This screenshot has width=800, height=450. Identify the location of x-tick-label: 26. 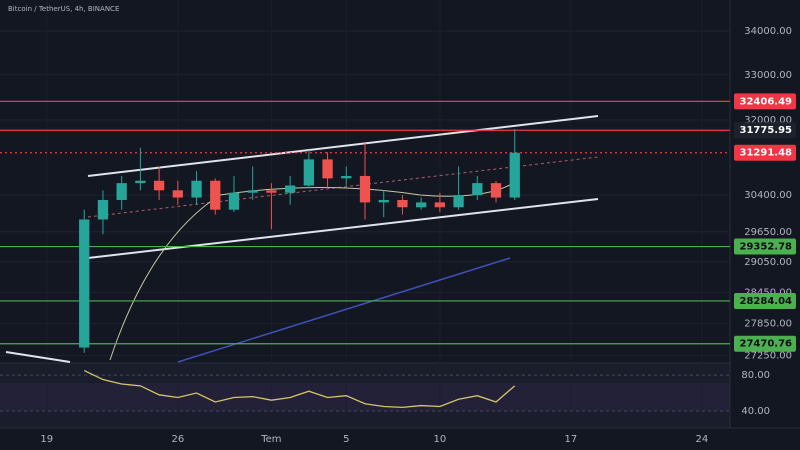
(177, 439).